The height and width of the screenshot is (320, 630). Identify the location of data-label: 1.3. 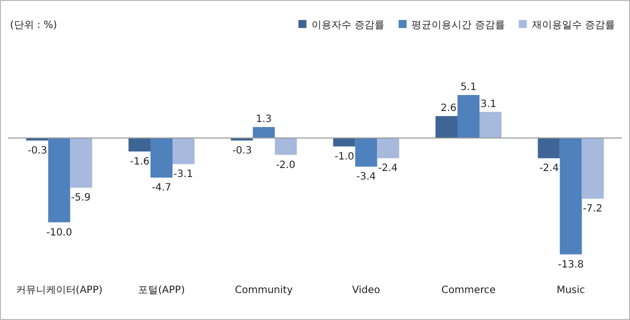
(264, 120).